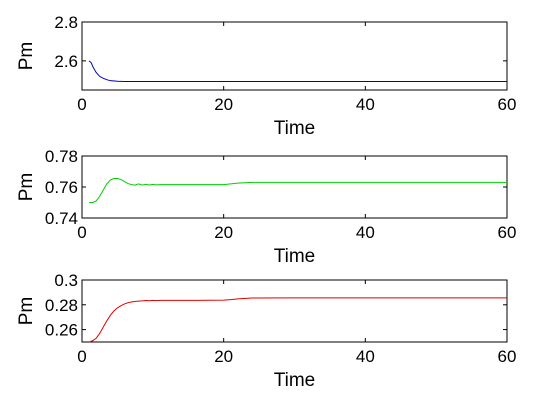 The width and height of the screenshot is (560, 420). Describe the element at coordinates (66, 61) in the screenshot. I see `y-tick-label: 2.6` at that location.